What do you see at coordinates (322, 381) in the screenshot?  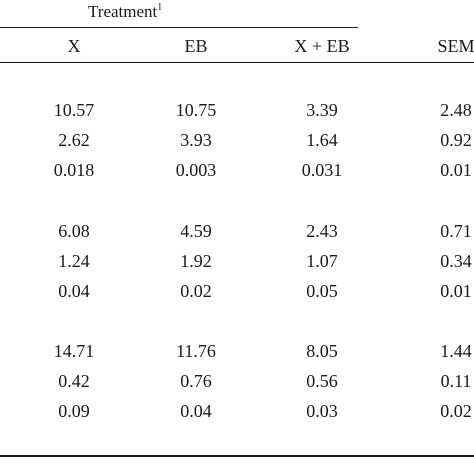 I see `table-cell: 0.56` at bounding box center [322, 381].